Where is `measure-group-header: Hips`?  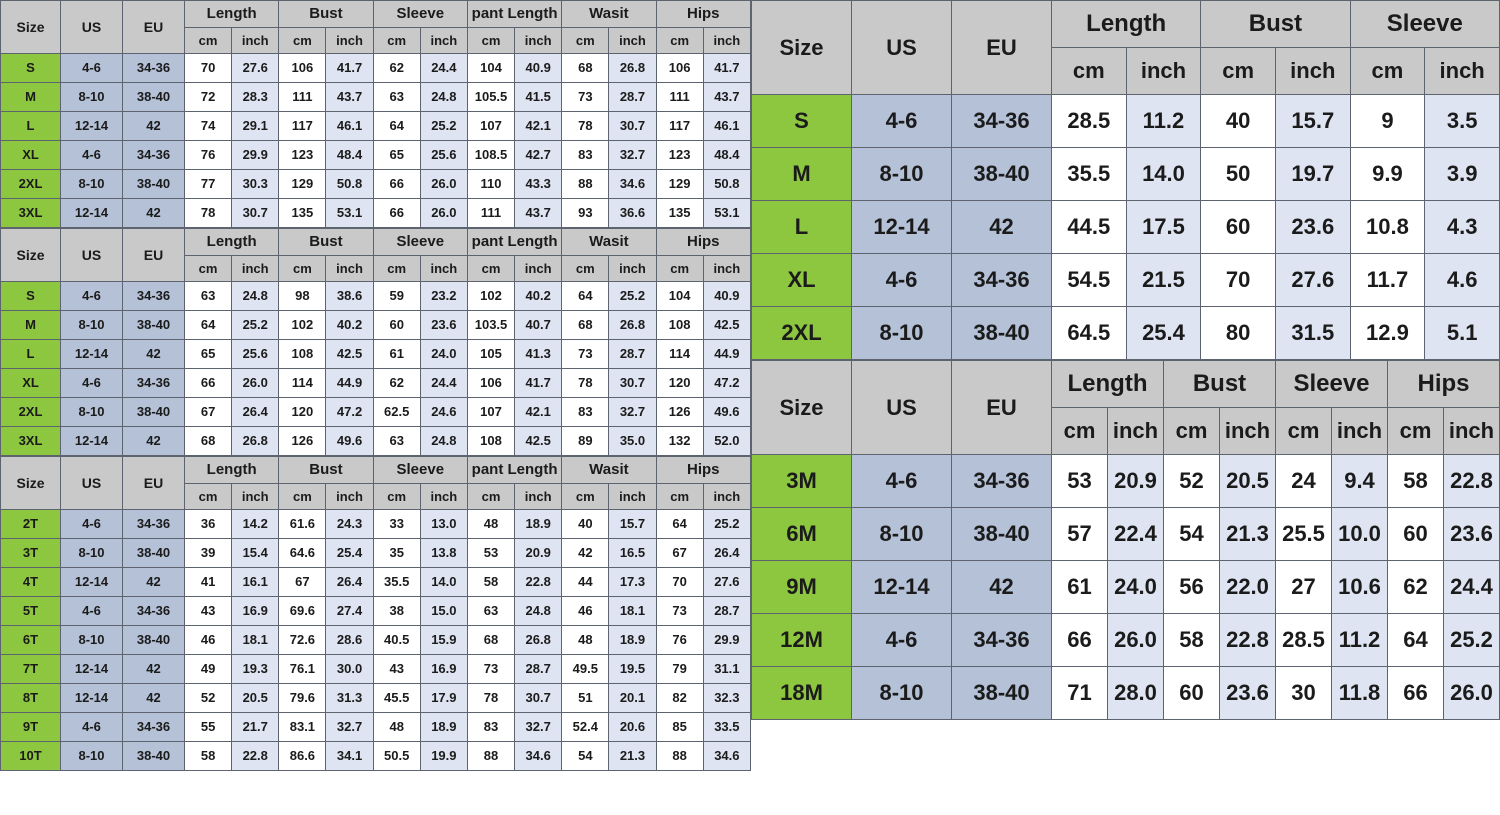 measure-group-header: Hips is located at coordinates (703, 242).